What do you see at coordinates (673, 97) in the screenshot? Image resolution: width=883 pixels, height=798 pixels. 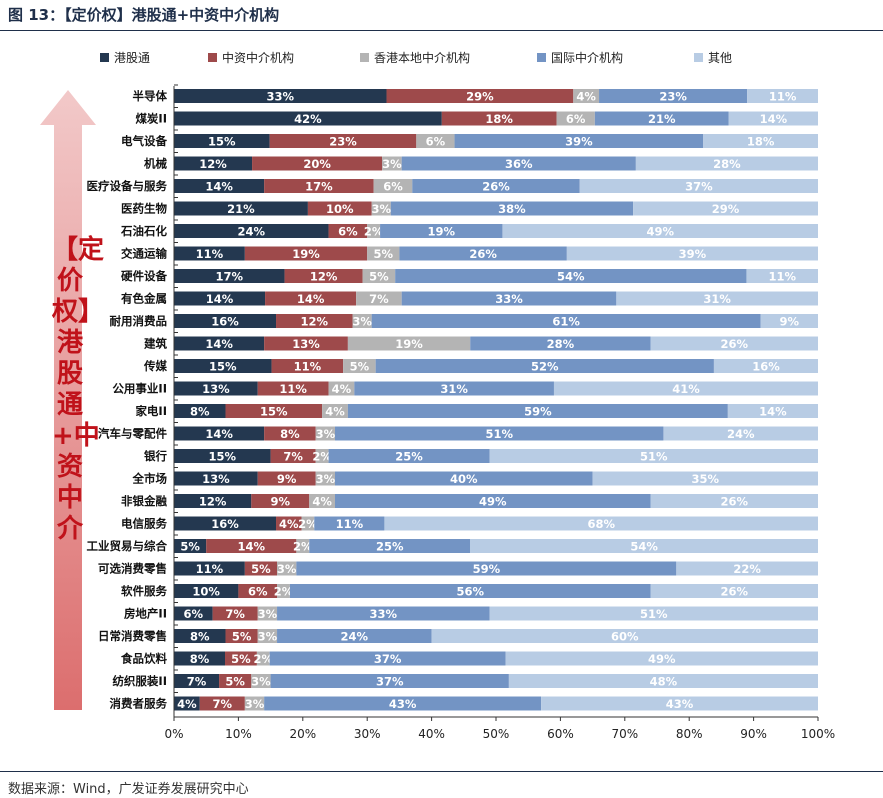 I see `data-label: 23%` at bounding box center [673, 97].